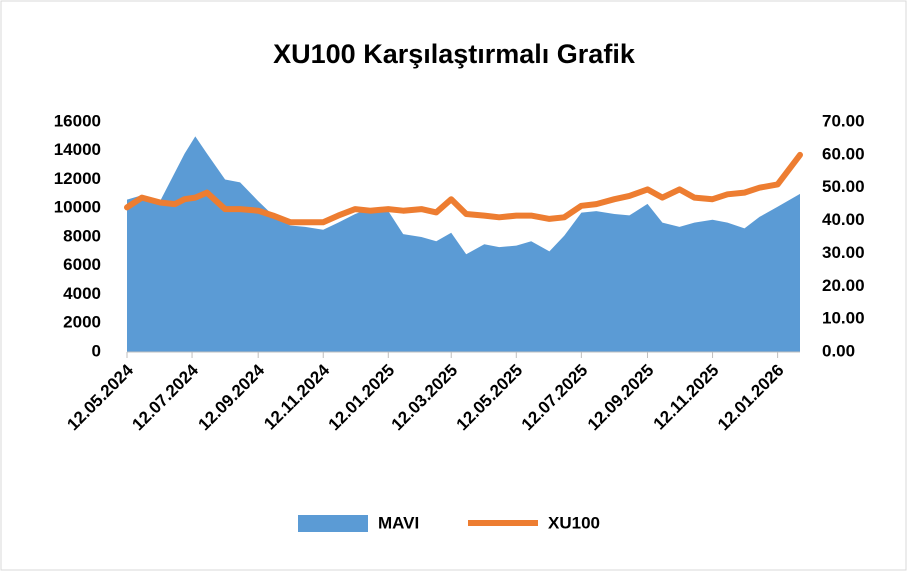 Image resolution: width=908 pixels, height=577 pixels. Describe the element at coordinates (96, 350) in the screenshot. I see `y-tick-label: 0` at that location.